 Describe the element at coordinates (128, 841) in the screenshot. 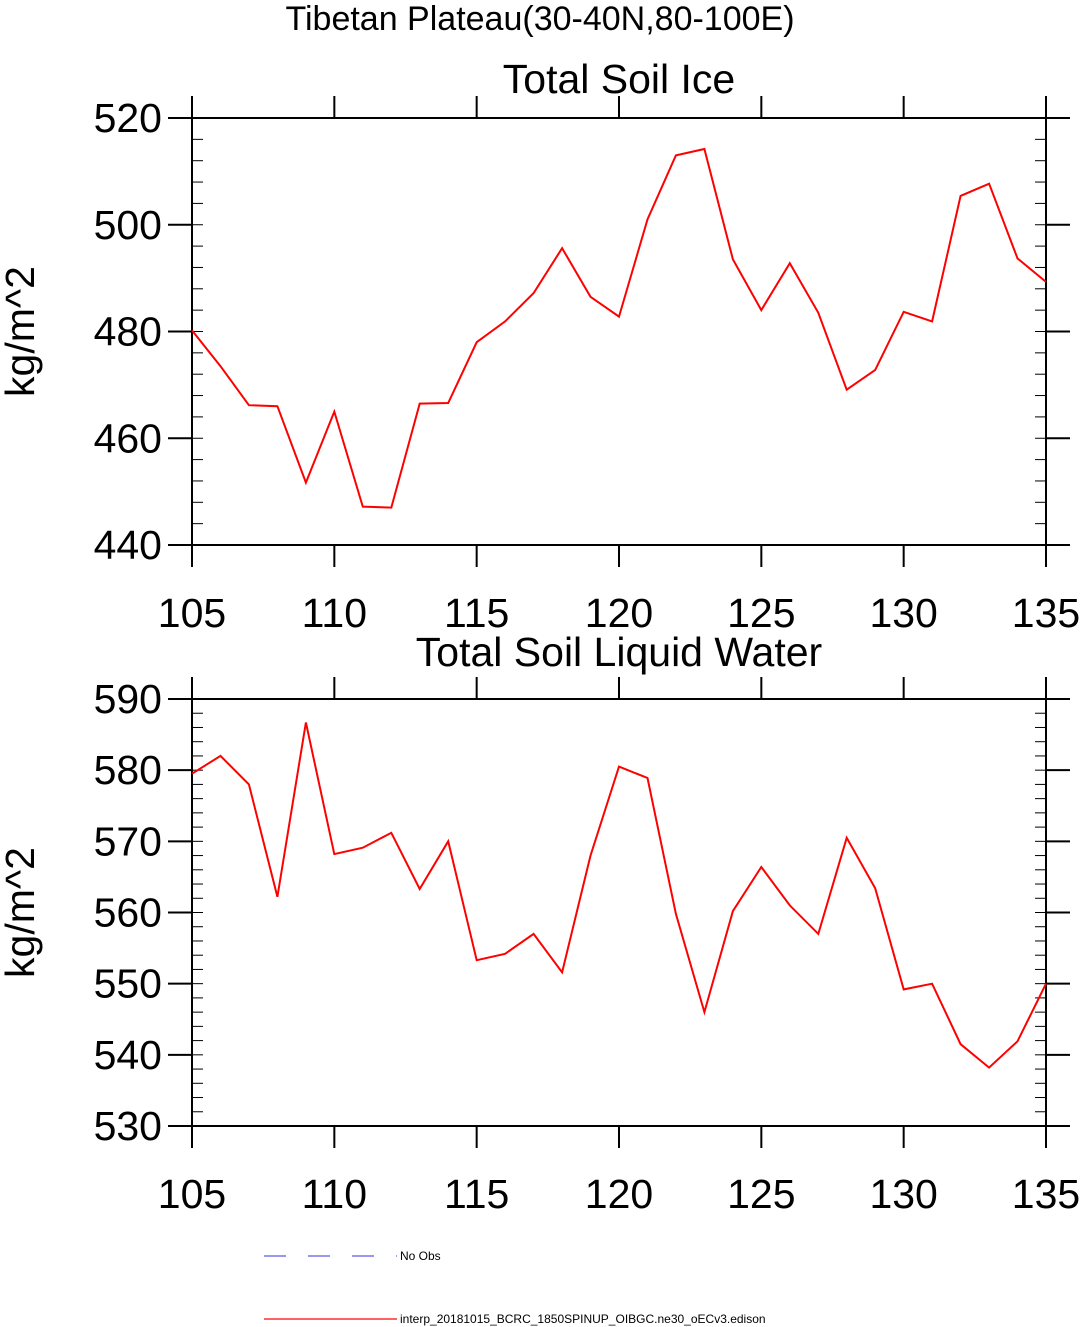

I see `y-tick-label: 570` at that location.